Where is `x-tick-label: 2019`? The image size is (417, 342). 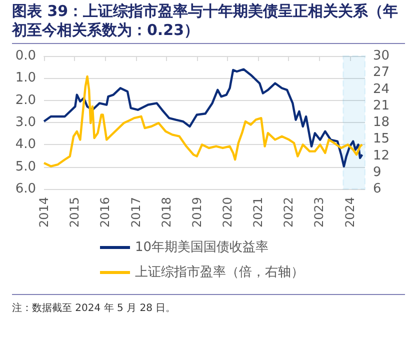
x-tick-label: 2019 is located at coordinates (197, 212).